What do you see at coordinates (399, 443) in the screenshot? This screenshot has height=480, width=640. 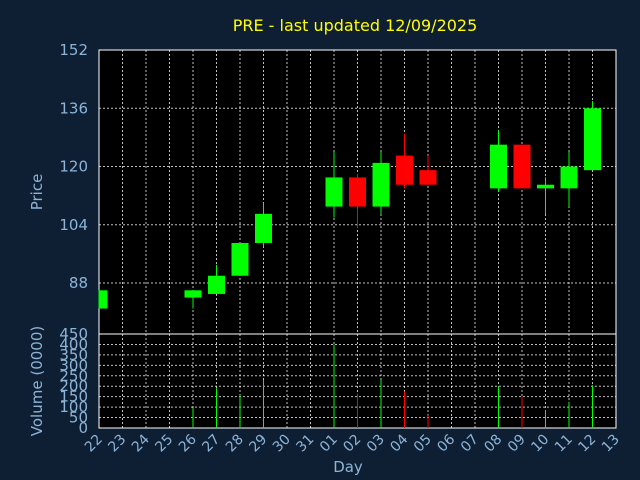 I see `x-tick-label: 04` at bounding box center [399, 443].